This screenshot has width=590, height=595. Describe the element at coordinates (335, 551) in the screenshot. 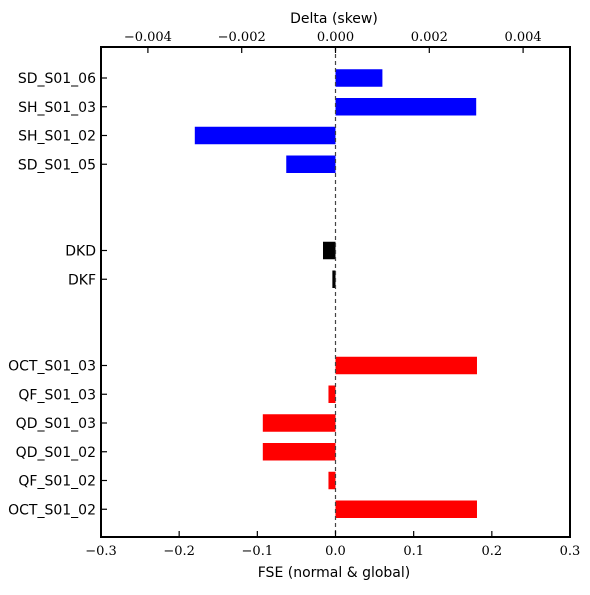

I see `x-bottom-tick-label: 0.0` at that location.